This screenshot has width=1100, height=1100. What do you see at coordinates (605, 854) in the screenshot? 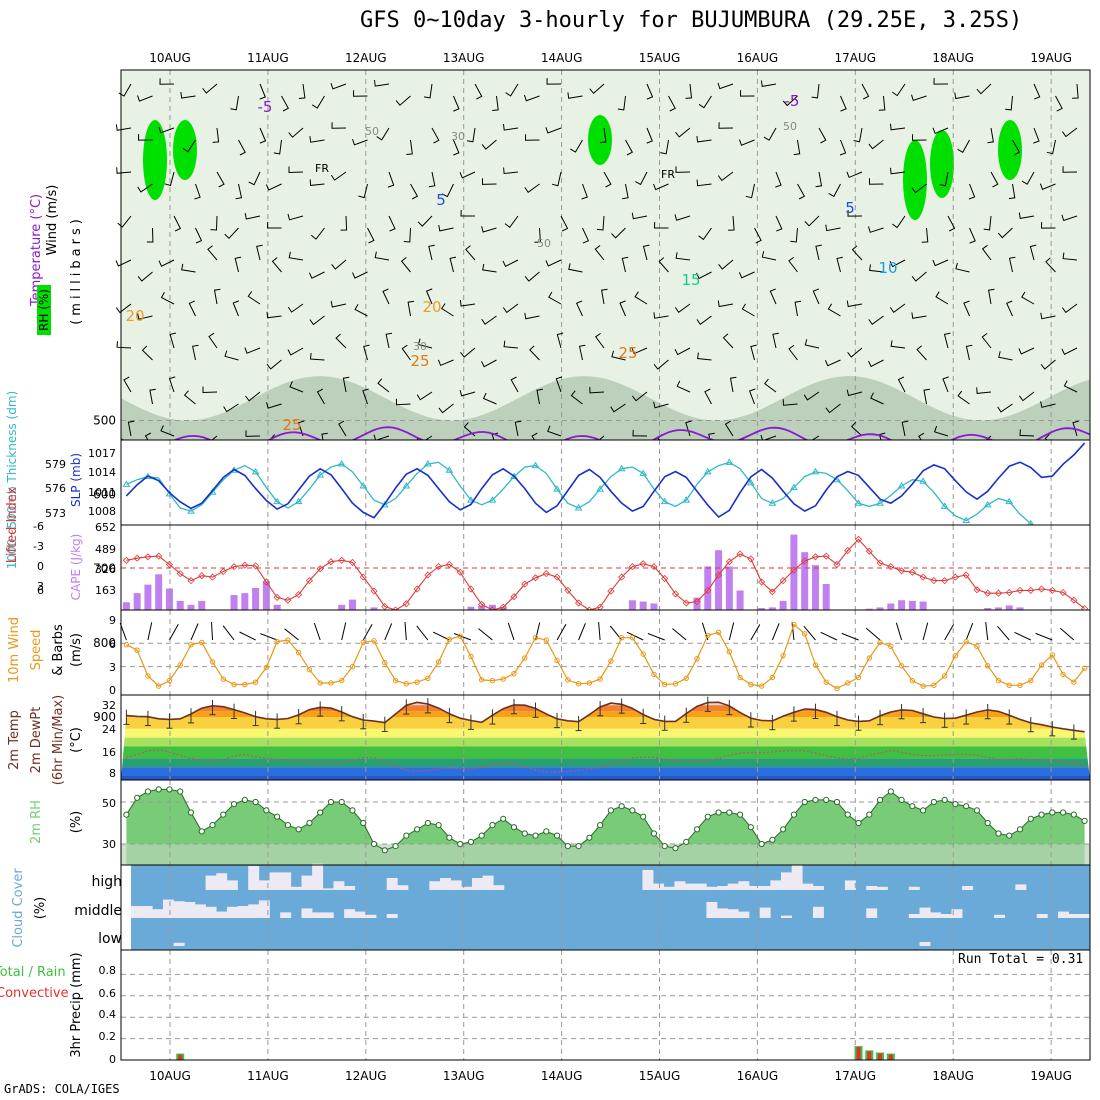
I see `rh2m-base` at bounding box center [605, 854].